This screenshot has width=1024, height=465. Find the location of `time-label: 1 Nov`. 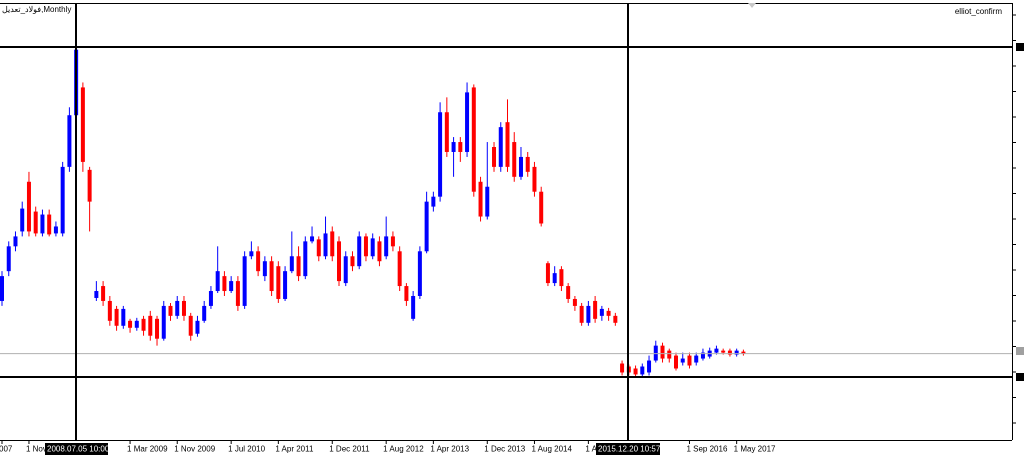

time-label: 1 Nov is located at coordinates (36, 449).